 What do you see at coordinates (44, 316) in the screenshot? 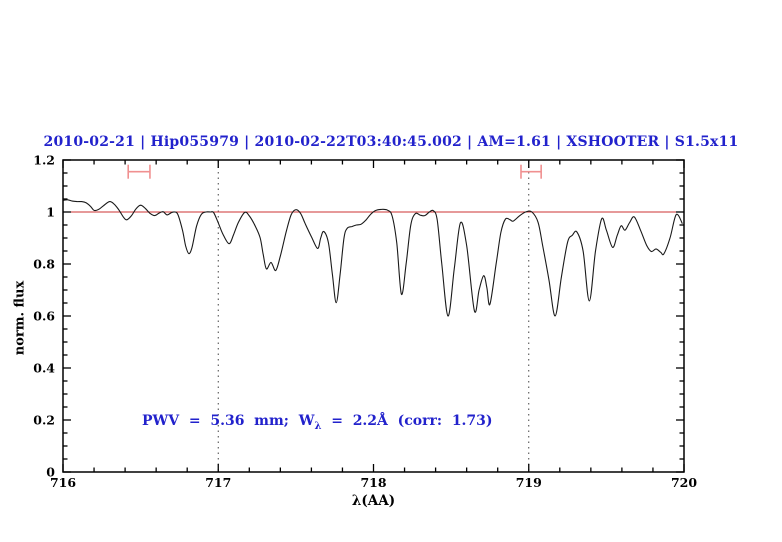
I see `y-tick-label: 0.6` at bounding box center [44, 316].